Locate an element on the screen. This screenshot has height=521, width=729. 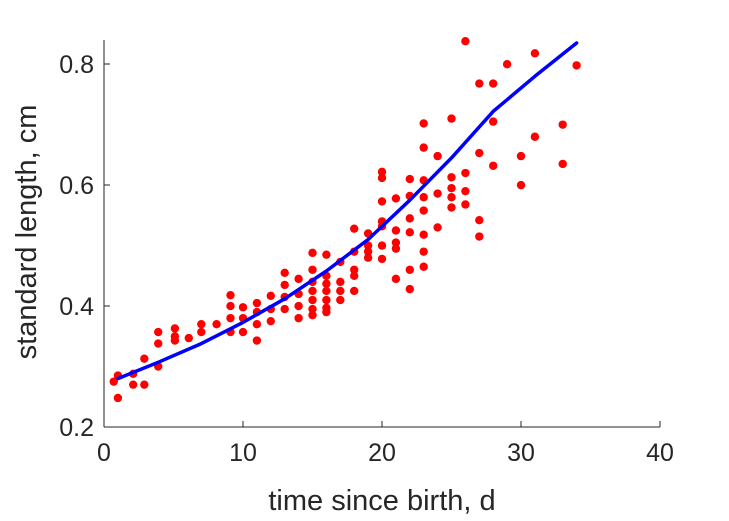
y-tick-label: 0.2 is located at coordinates (76, 428).